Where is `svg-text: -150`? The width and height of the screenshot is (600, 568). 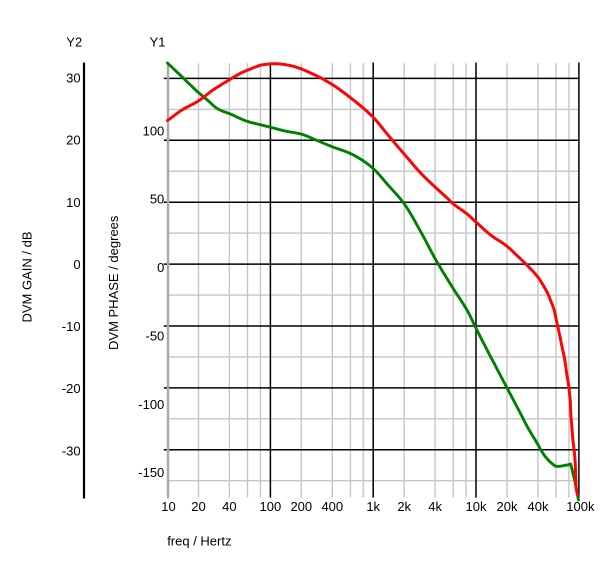
svg-text: -150 is located at coordinates (151, 472).